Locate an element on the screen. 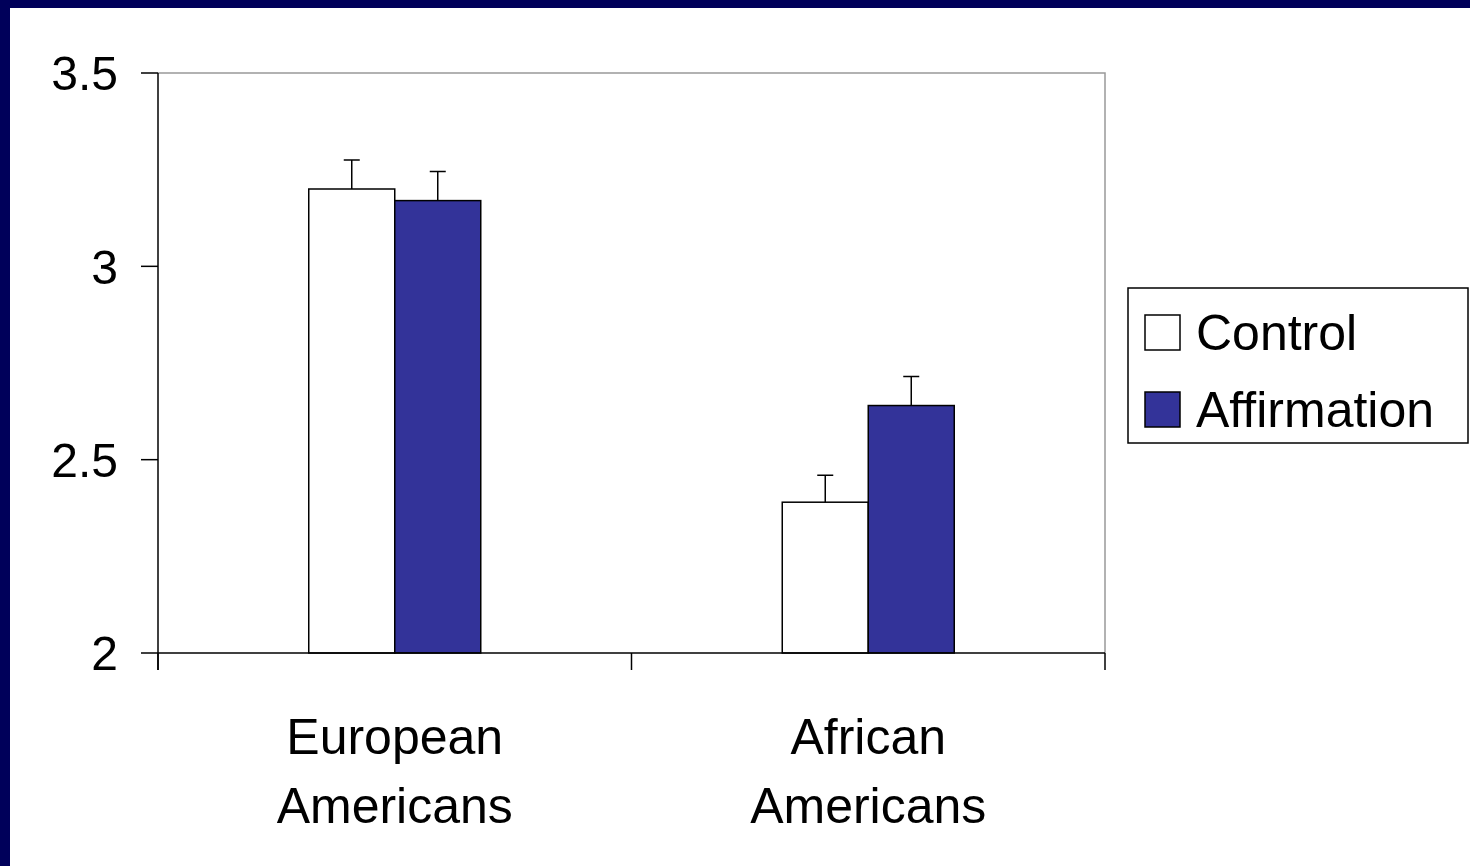 The image size is (1470, 866). x-tick-label: European Americans is located at coordinates (394, 771).